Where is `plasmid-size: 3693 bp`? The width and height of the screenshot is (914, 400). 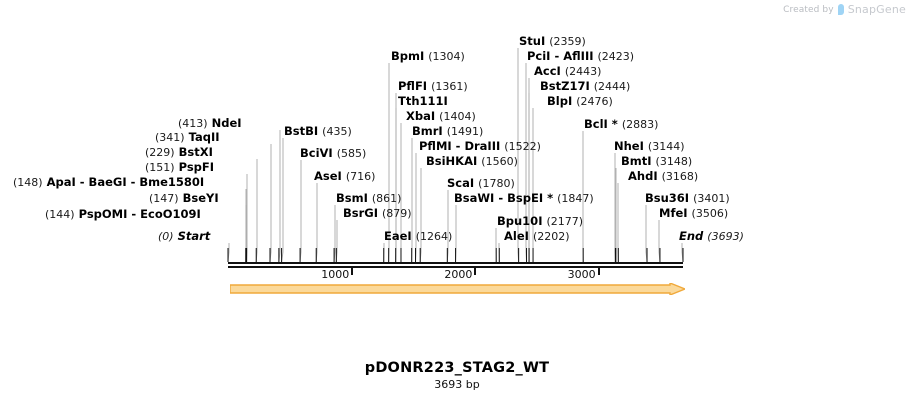
plasmid-size: 3693 bp is located at coordinates (457, 384).